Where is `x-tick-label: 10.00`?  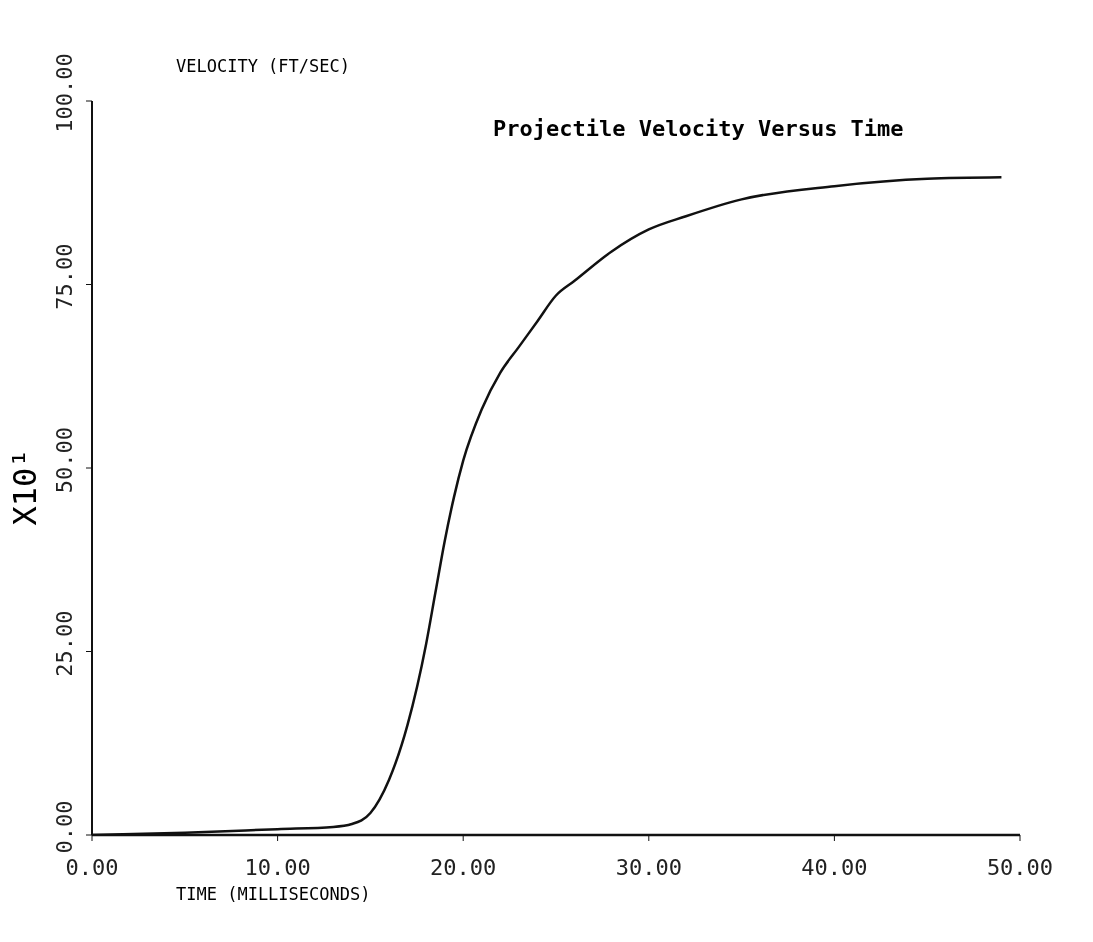 x-tick-label: 10.00 is located at coordinates (277, 867).